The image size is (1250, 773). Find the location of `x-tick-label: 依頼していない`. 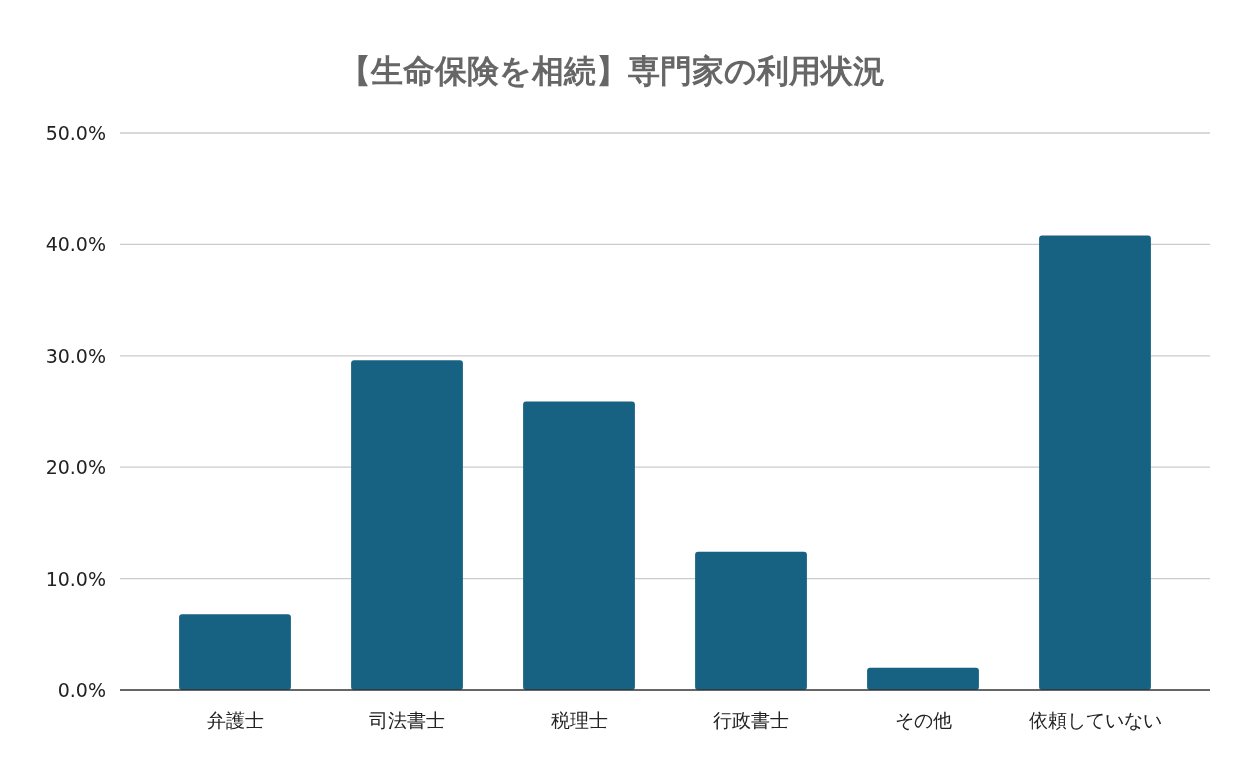

x-tick-label: 依頼していない is located at coordinates (1095, 720).